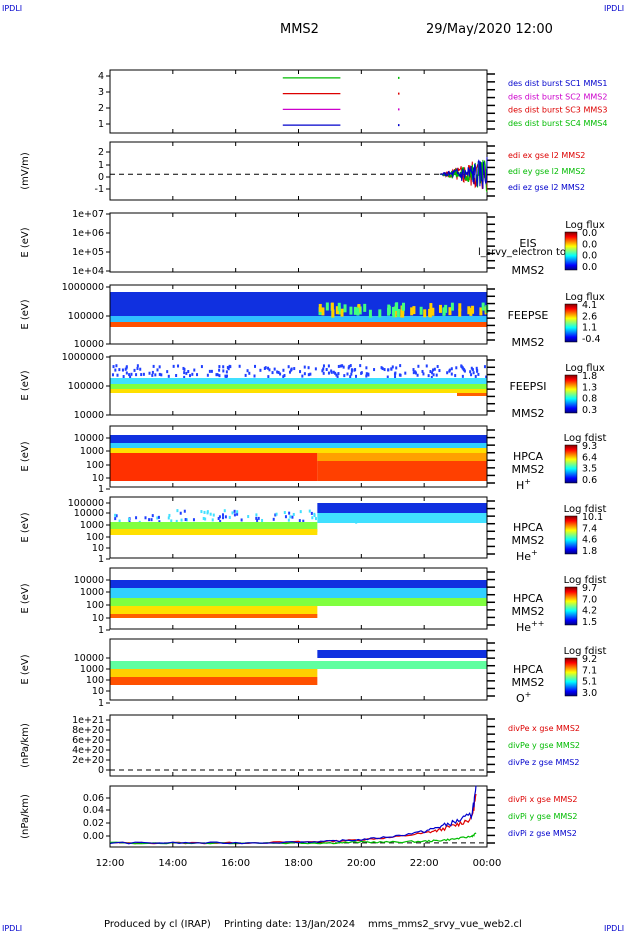  What do you see at coordinates (93, 810) in the screenshot?
I see `y-tick-label: 0.04` at bounding box center [93, 810].